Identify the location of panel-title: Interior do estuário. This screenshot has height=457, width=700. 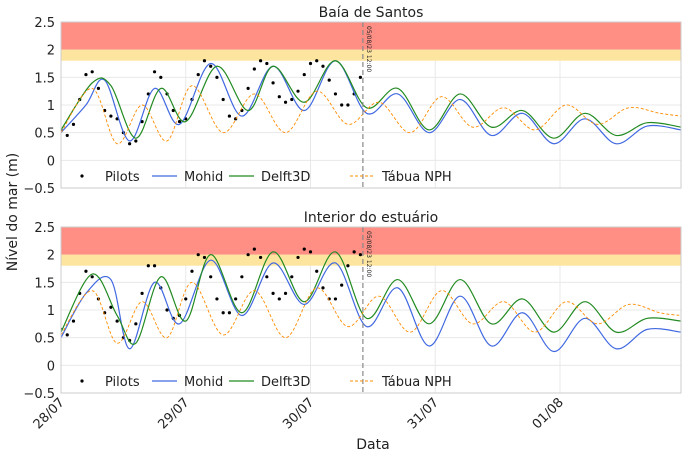
(371, 218).